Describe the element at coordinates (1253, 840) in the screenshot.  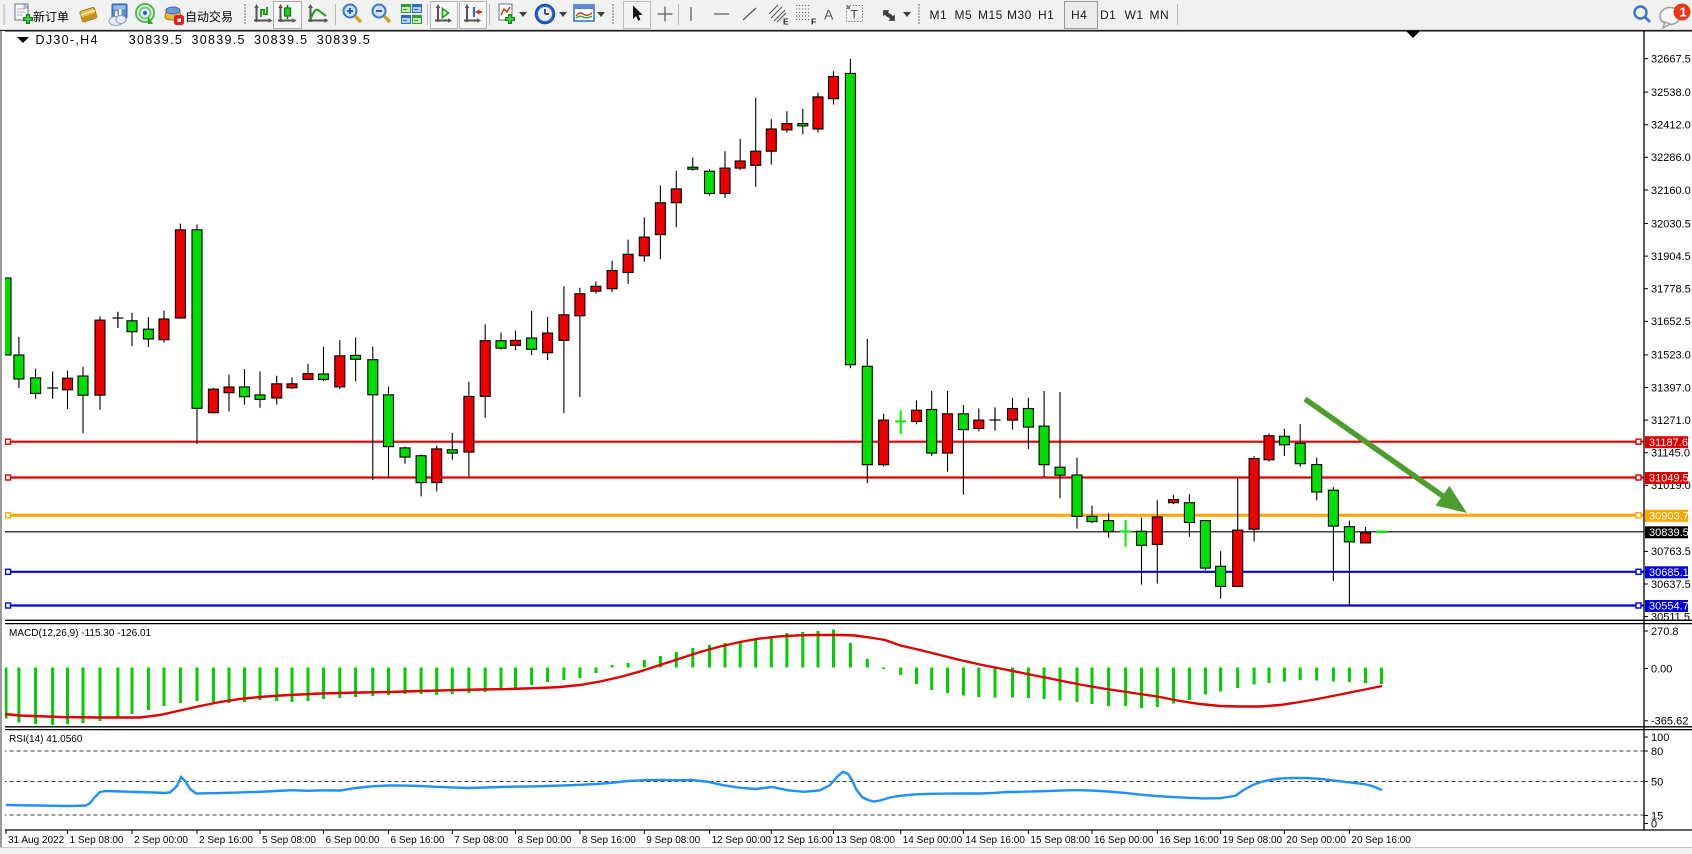
I see `svg-text: 19 Sep 08:00` at that location.